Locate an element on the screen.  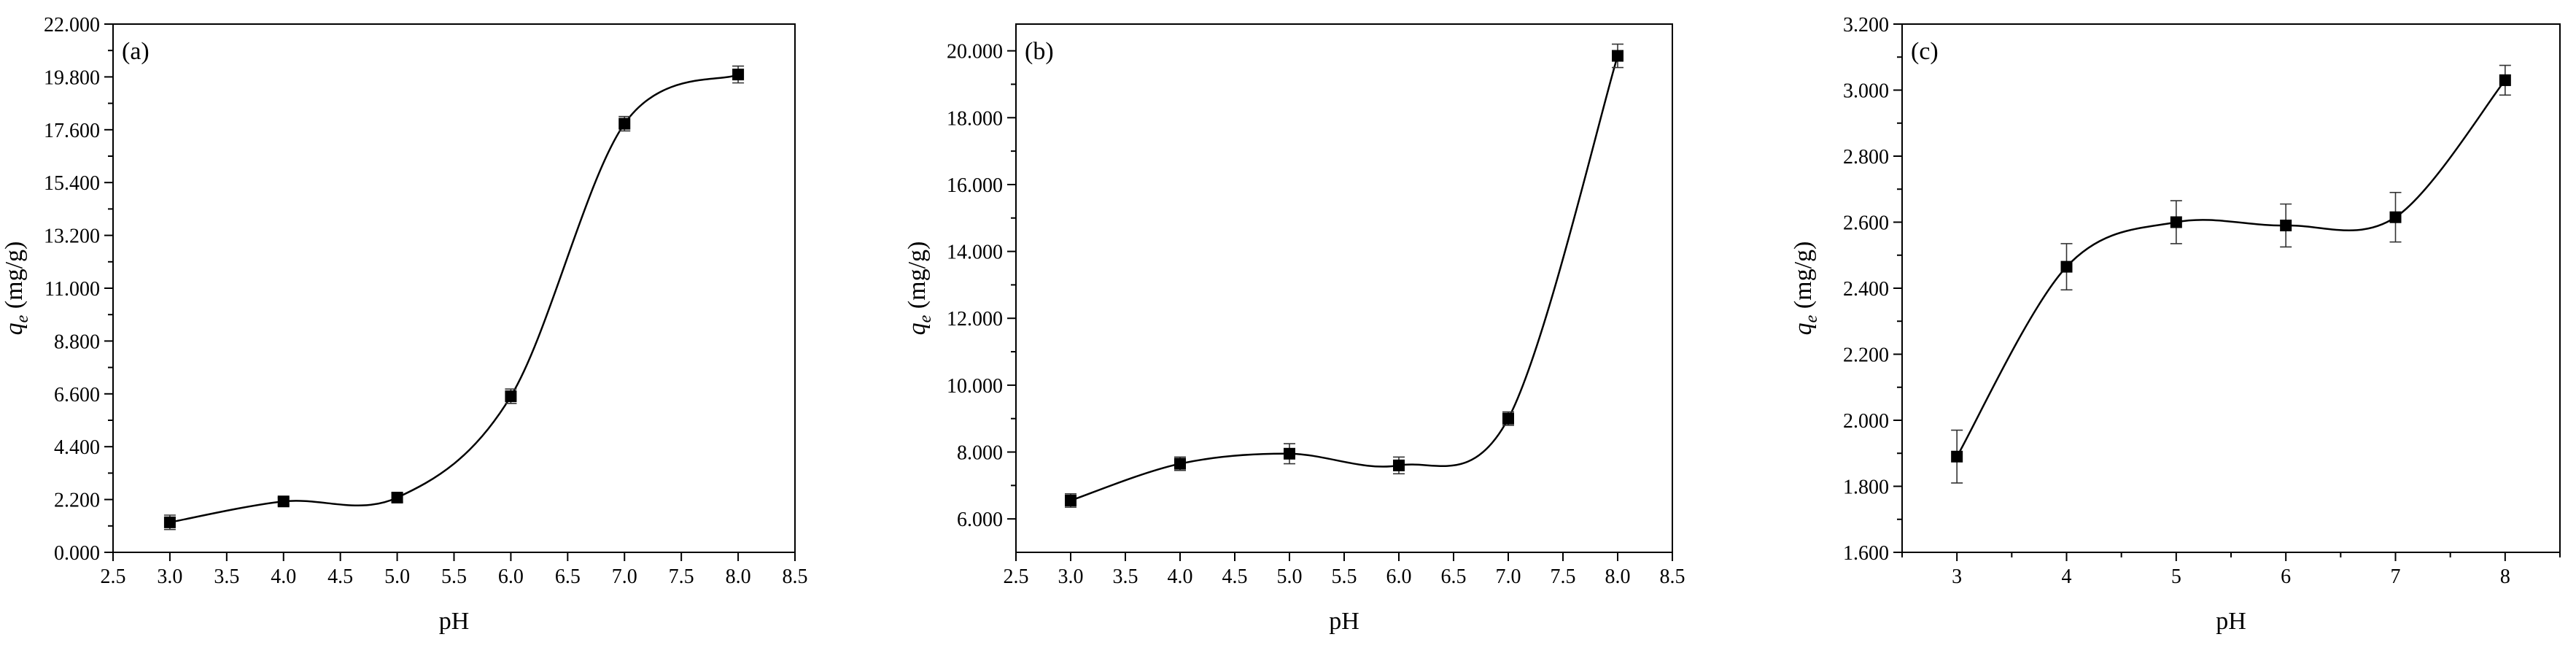
y-tick-label-c: 2.800 is located at coordinates (1866, 157).